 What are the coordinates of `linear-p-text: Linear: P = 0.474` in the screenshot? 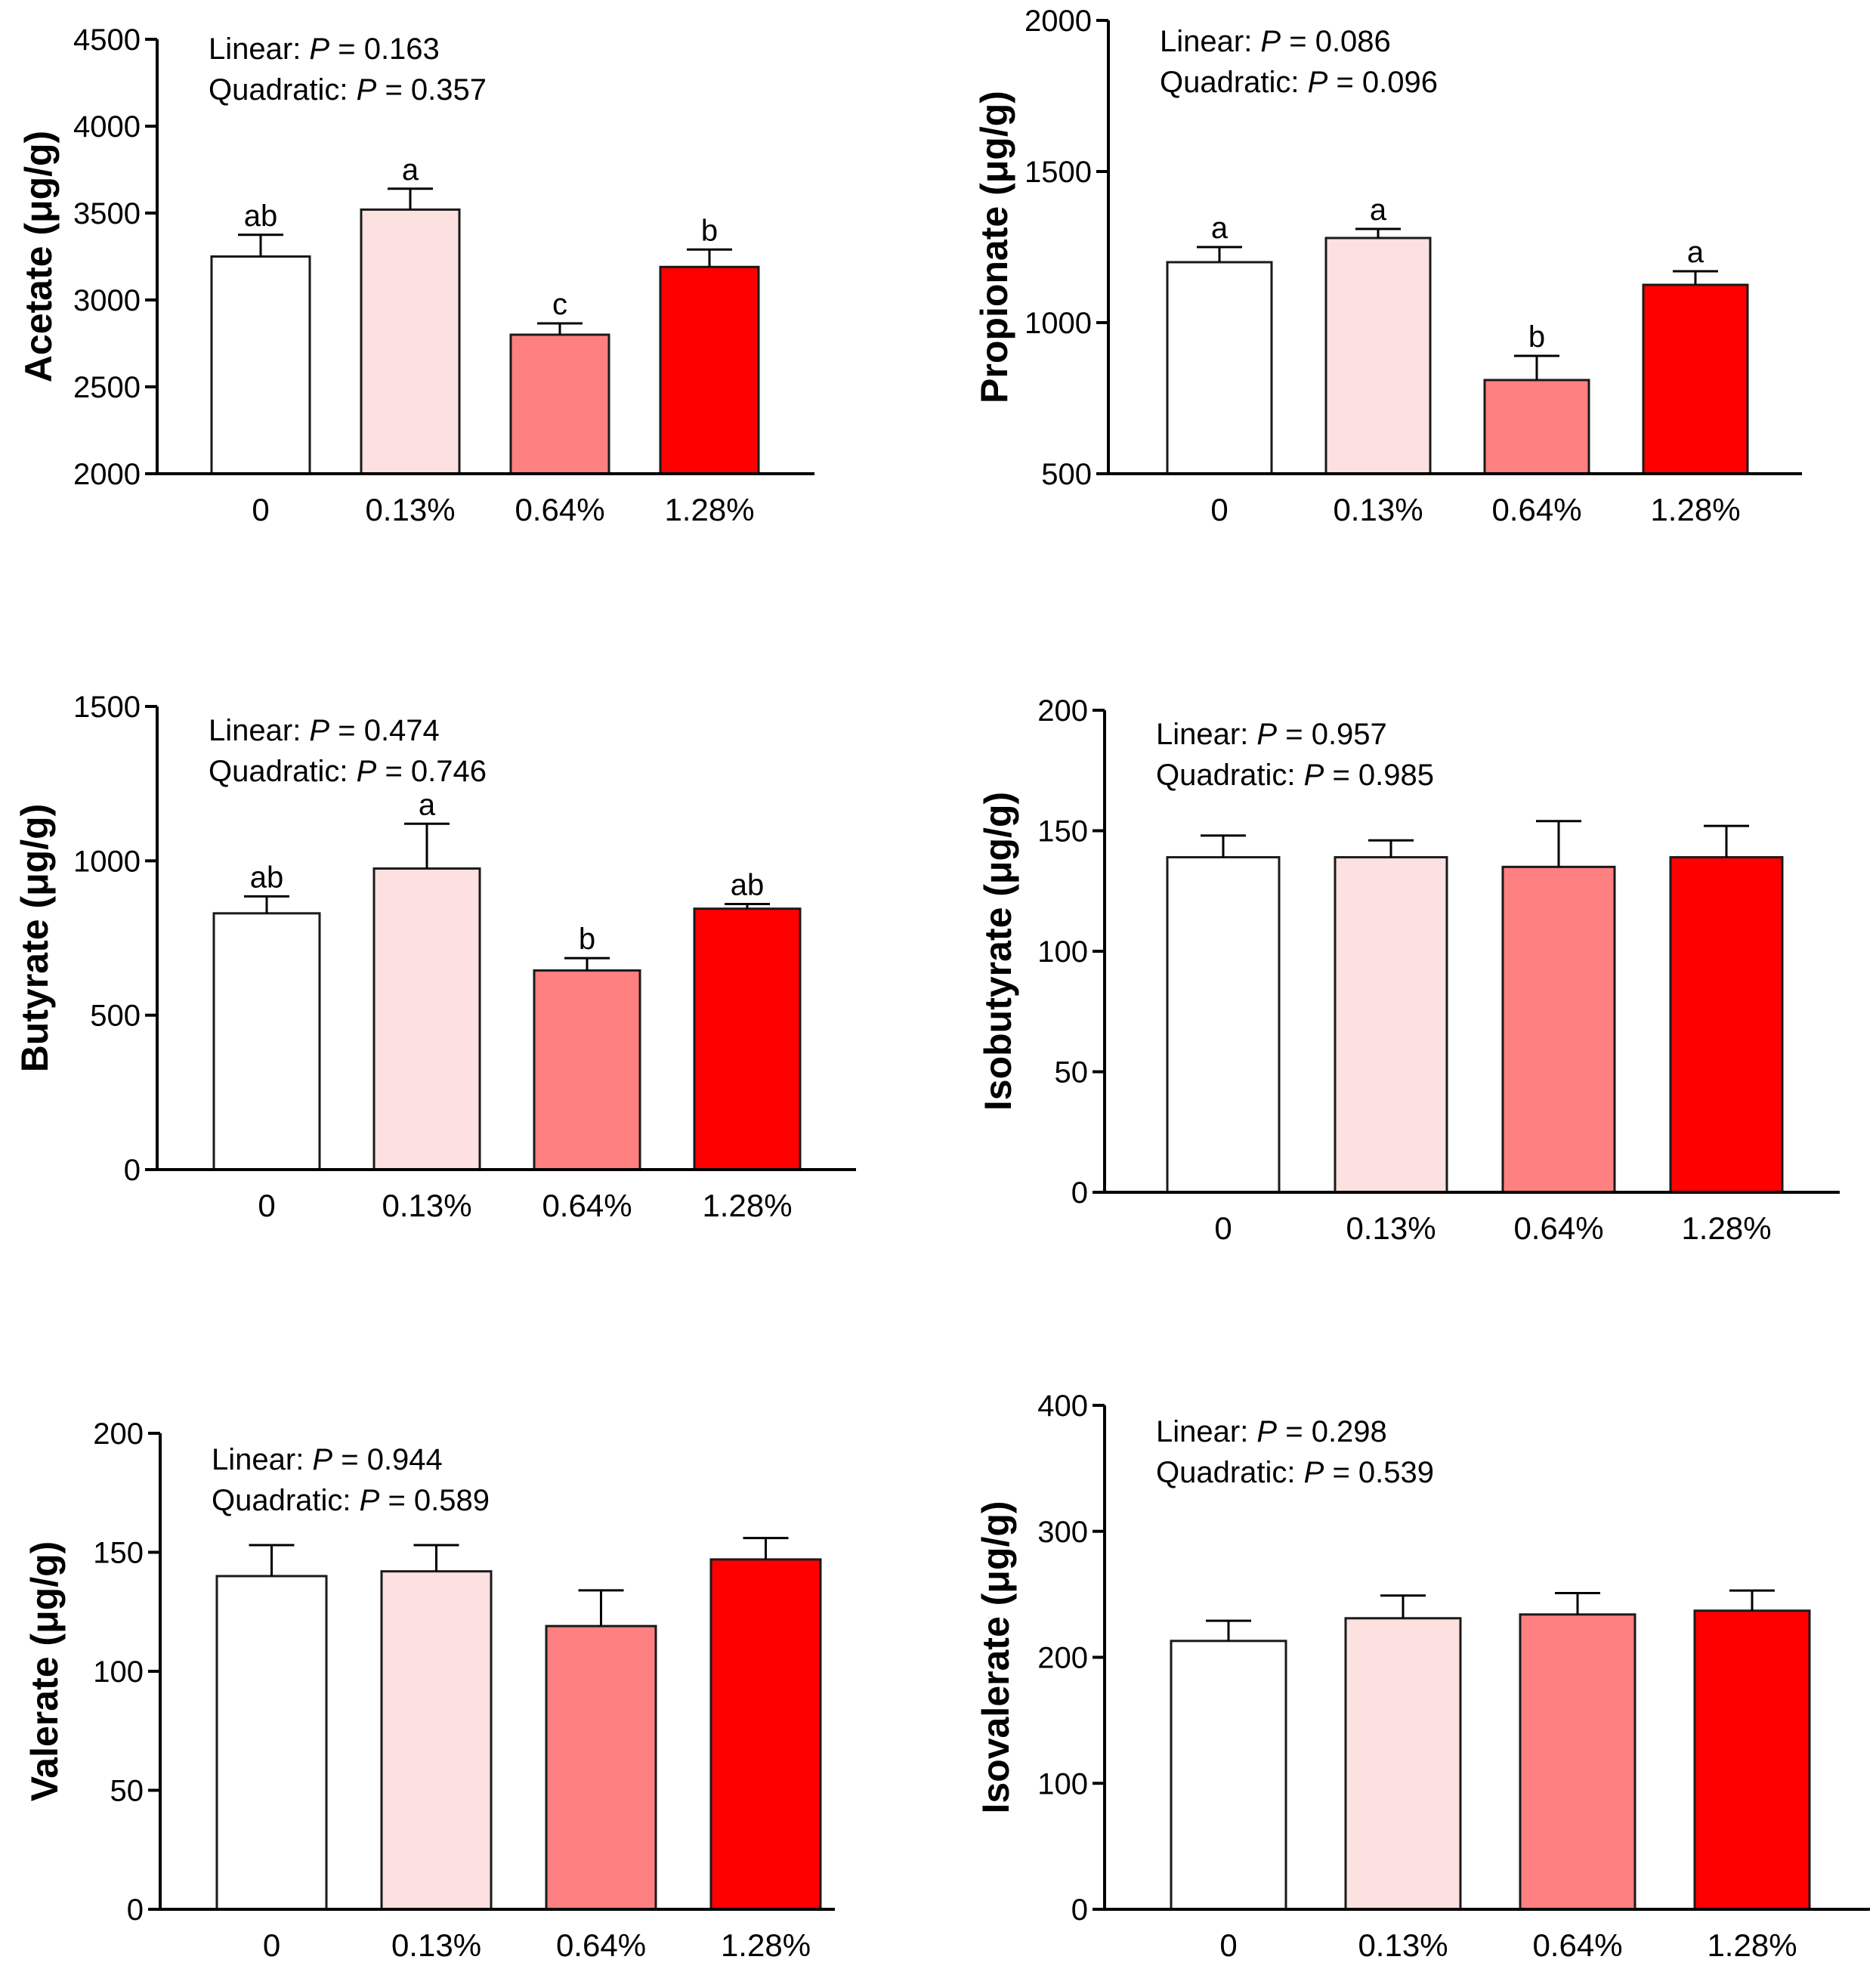 It's located at (324, 730).